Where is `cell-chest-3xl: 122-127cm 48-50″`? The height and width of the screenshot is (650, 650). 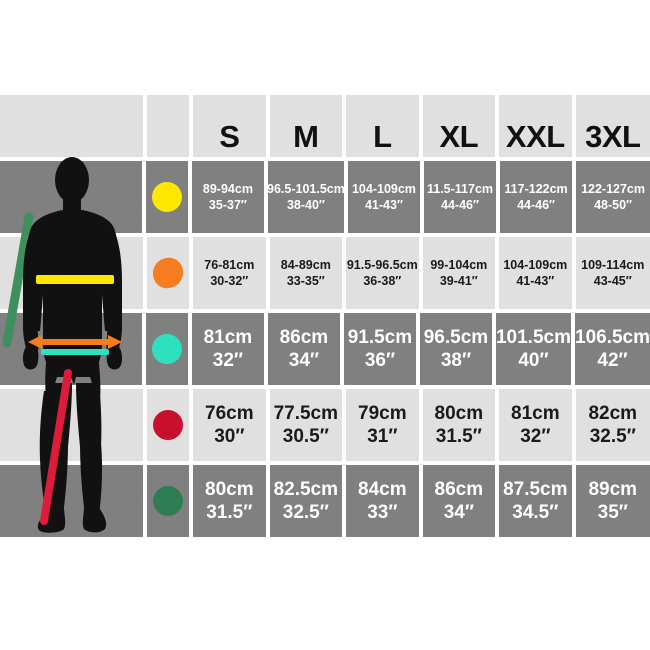 cell-chest-3xl: 122-127cm 48-50″ is located at coordinates (613, 197).